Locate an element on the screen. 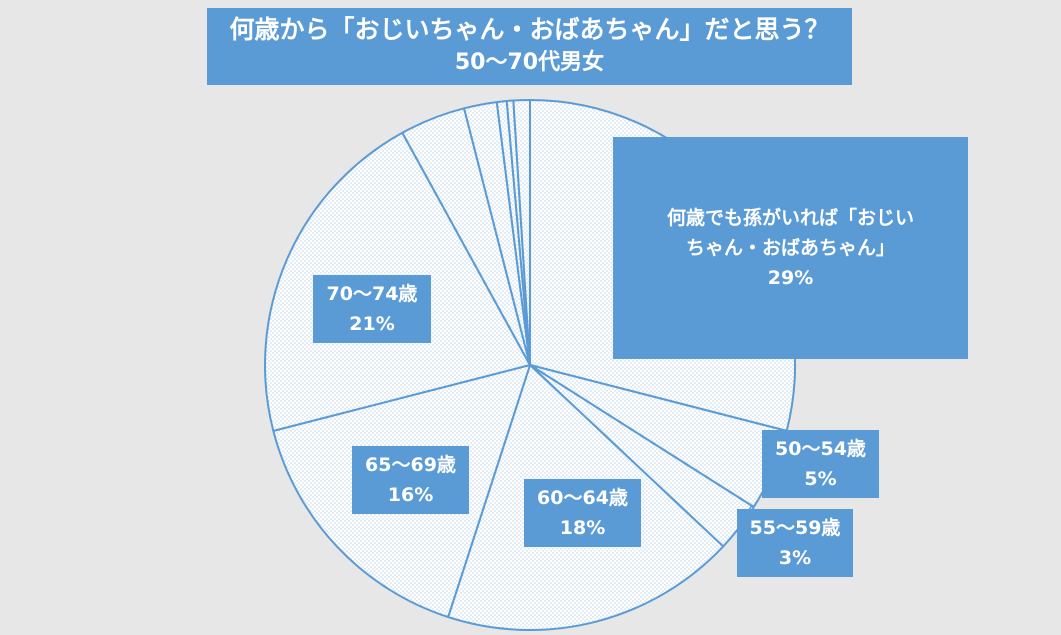 The image size is (1061, 635). data-label-70-74-category: 70〜74歳 is located at coordinates (372, 294).